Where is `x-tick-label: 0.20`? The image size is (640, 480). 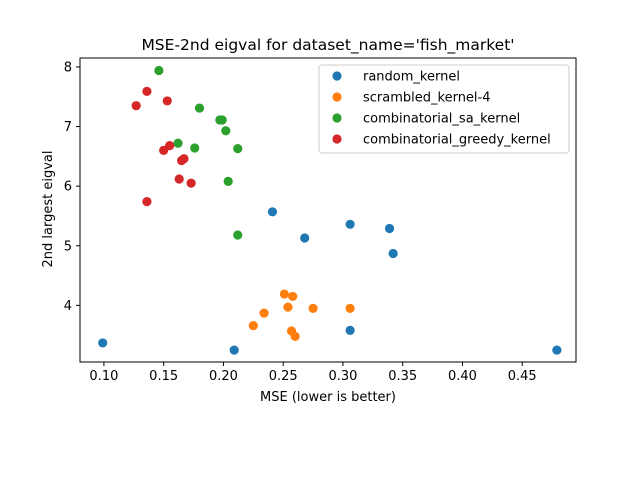
x-tick-label: 0.20 is located at coordinates (223, 376).